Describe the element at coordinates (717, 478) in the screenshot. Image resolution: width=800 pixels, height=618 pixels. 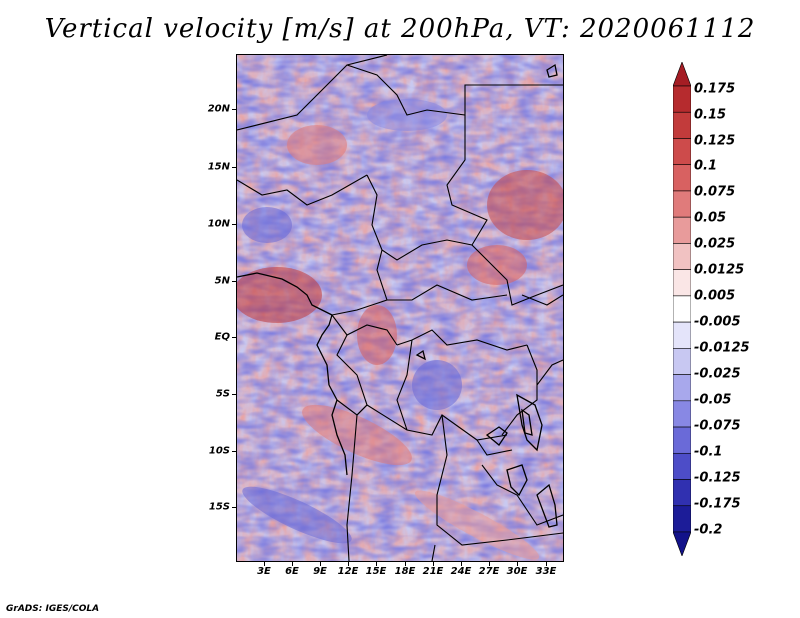
I see `colorbar-label: -0.125` at that location.